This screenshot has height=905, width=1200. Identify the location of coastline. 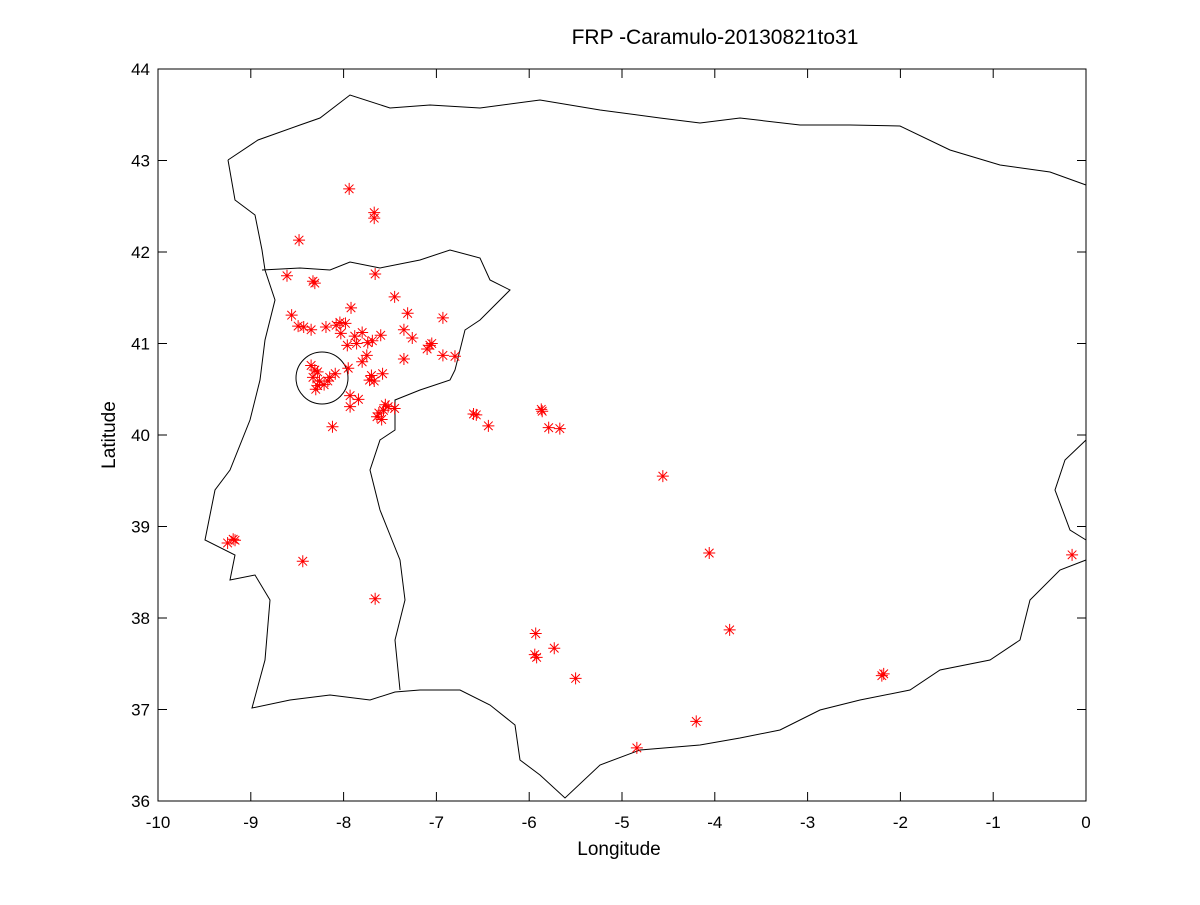
(657, 140).